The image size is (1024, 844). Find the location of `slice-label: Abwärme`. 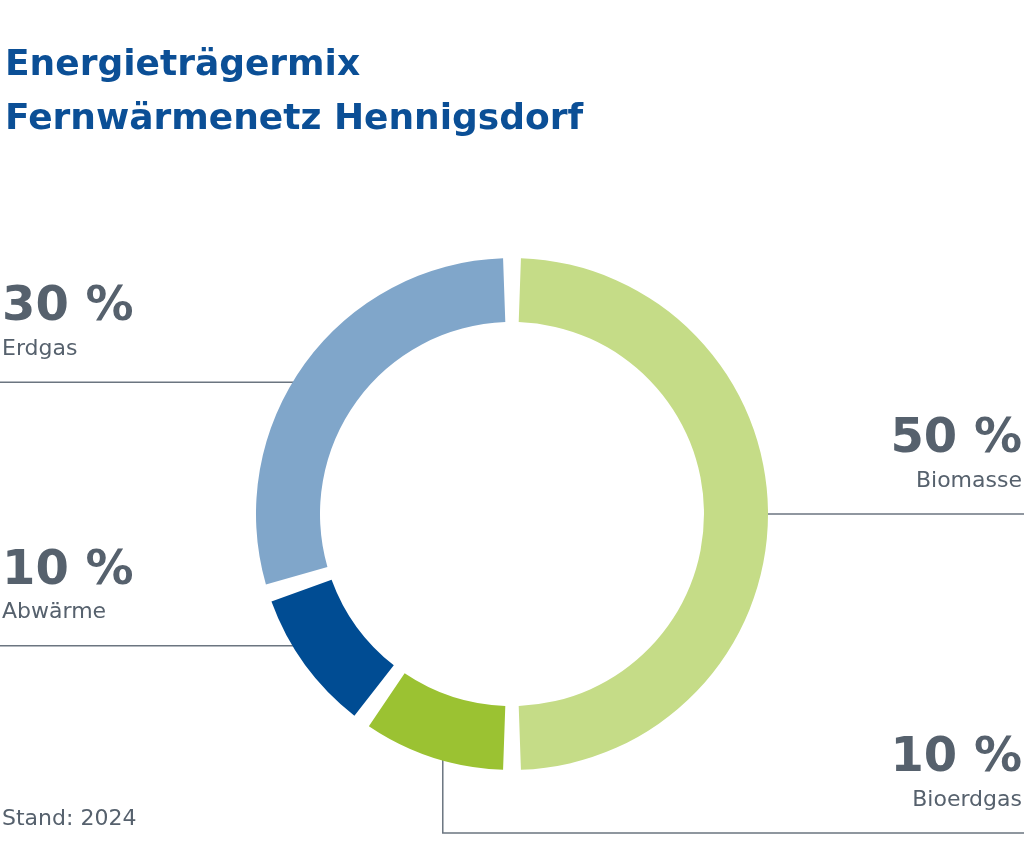

slice-label: Abwärme is located at coordinates (54, 611).